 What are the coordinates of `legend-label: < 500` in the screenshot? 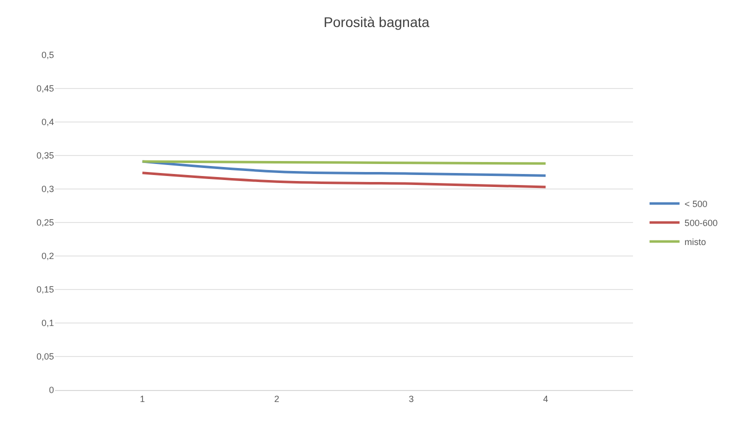 It's located at (696, 204).